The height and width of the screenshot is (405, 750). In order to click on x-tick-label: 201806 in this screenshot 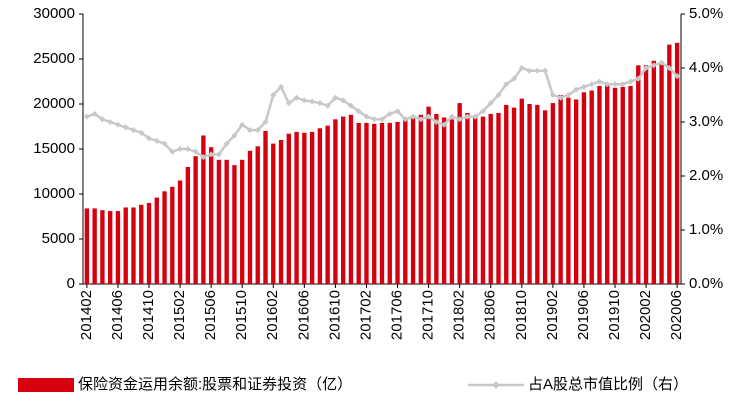, I will do `click(490, 315)`.